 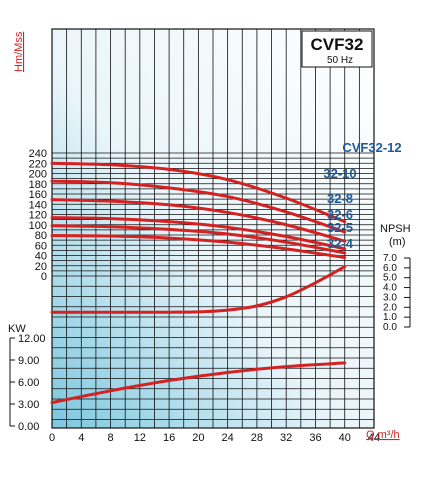 I want to click on x-tick-label: 20, so click(x=198, y=438).